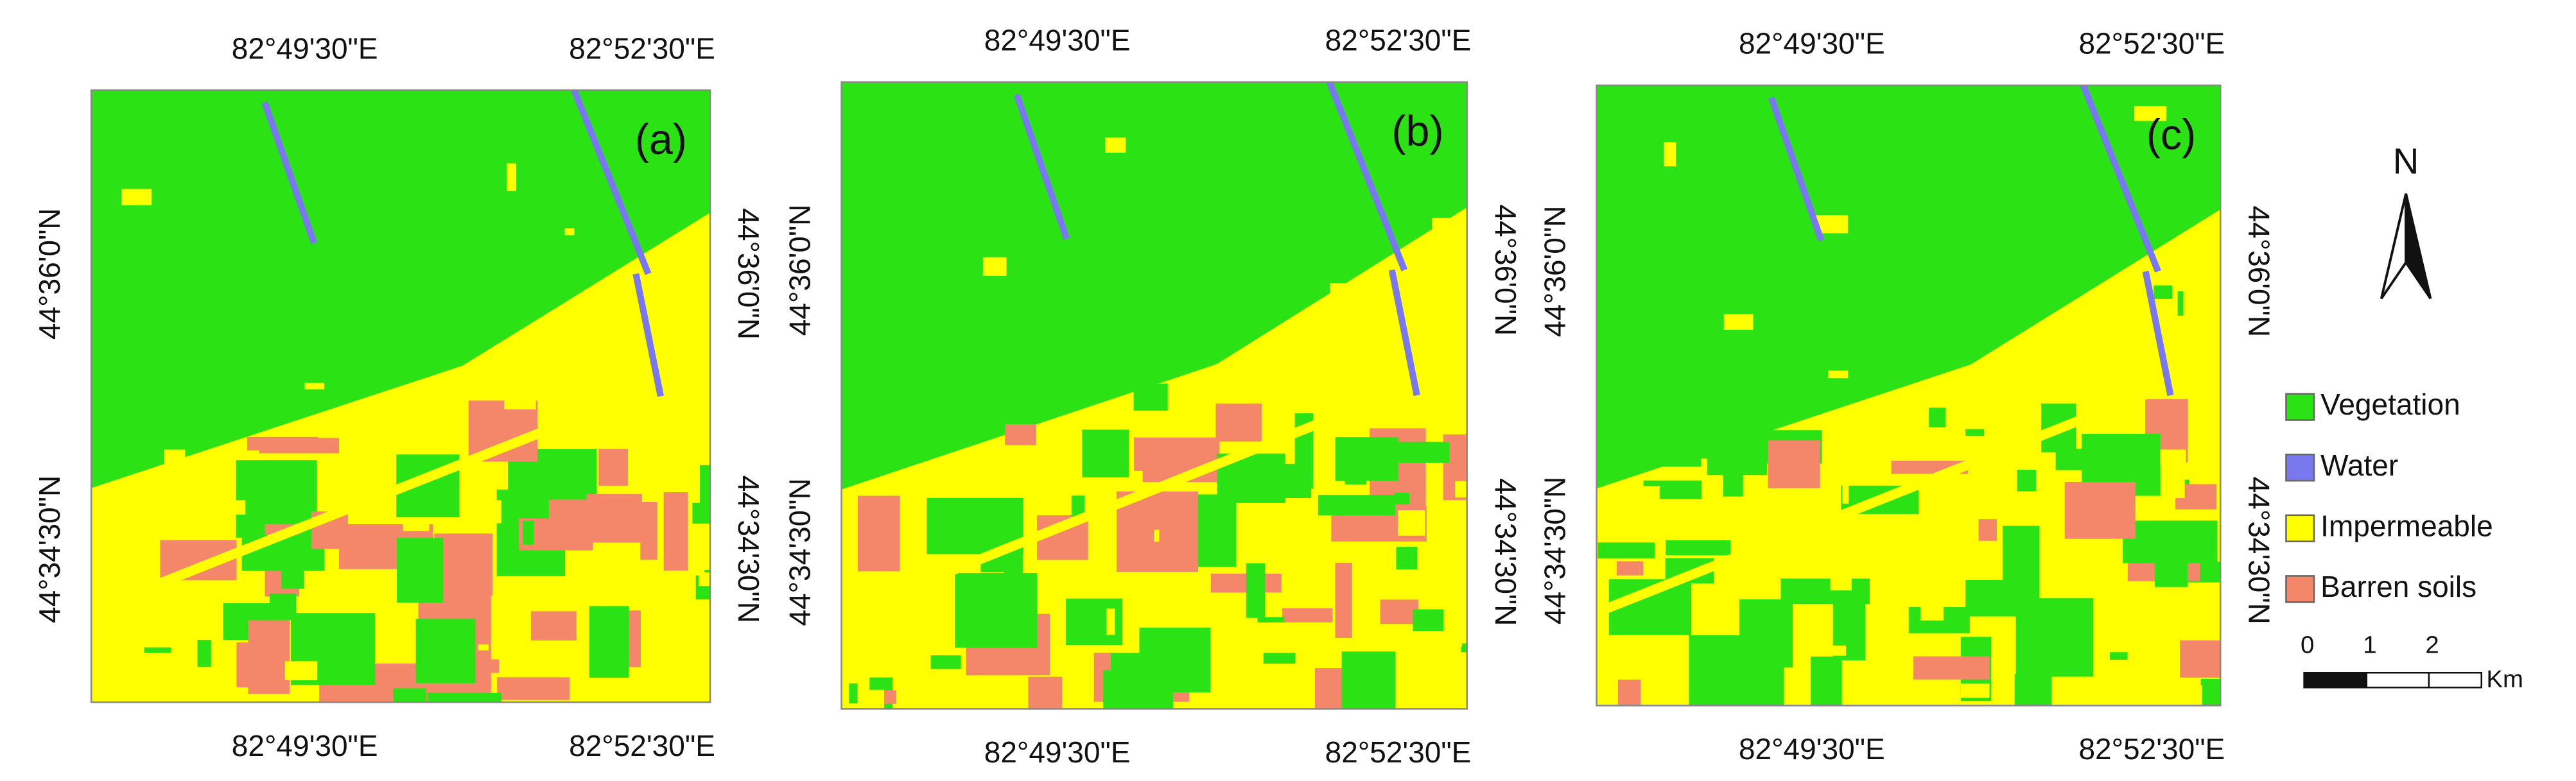 This screenshot has height=781, width=2576. Describe the element at coordinates (2418, 247) in the screenshot. I see `north-arrow-right` at that location.